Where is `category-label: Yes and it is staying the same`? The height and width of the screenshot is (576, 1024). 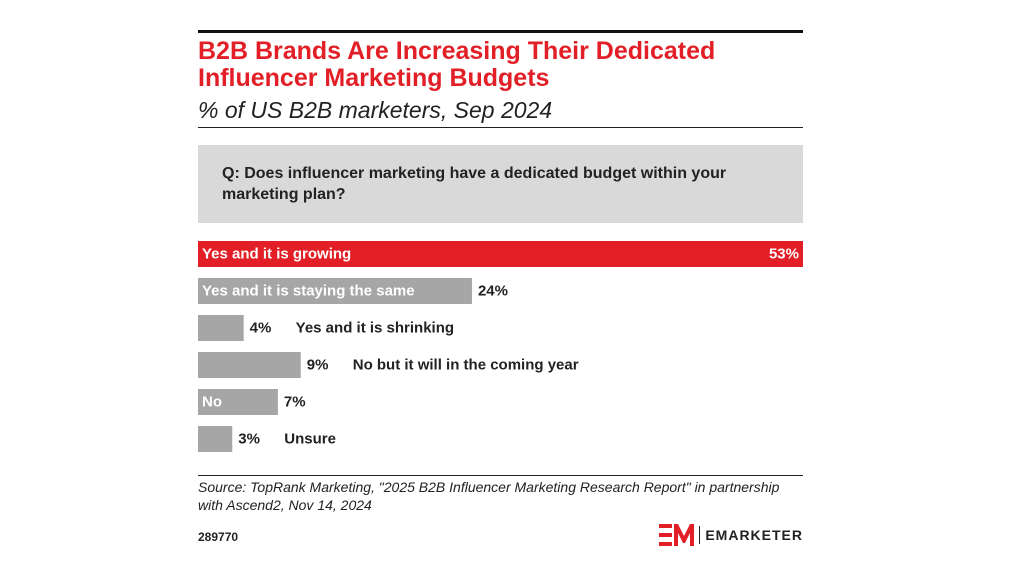 category-label: Yes and it is staying the same is located at coordinates (308, 291).